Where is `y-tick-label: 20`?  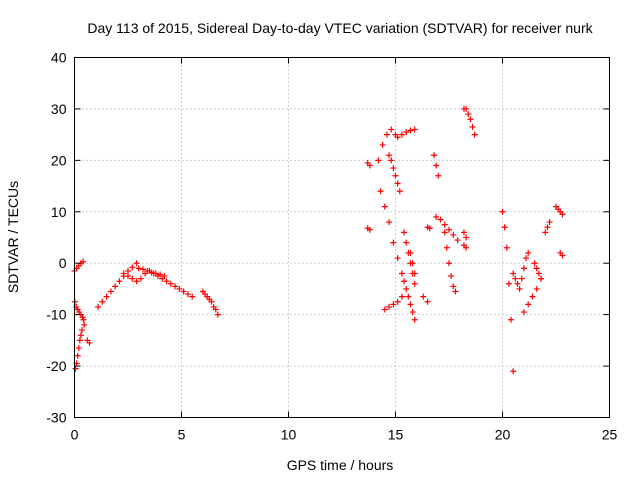
y-tick-label: 20 is located at coordinates (59, 160).